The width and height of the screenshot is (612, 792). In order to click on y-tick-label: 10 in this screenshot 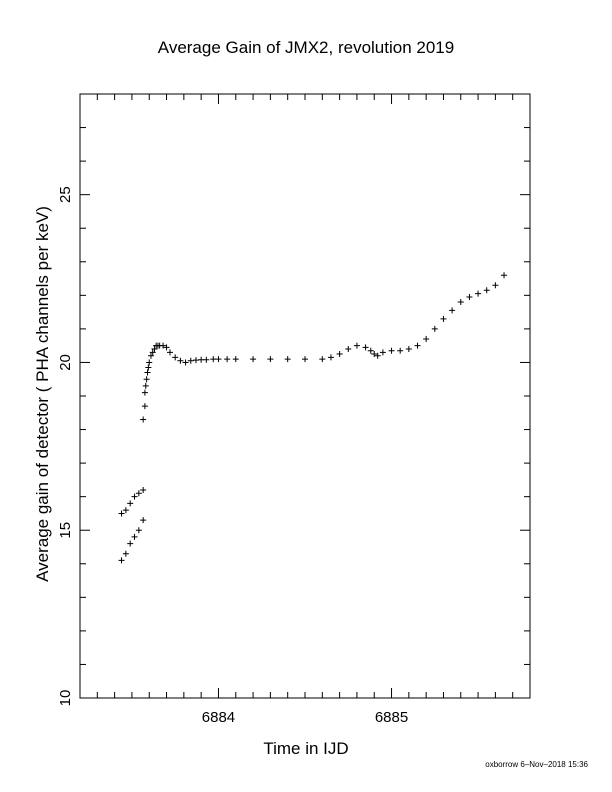, I will do `click(65, 698)`.